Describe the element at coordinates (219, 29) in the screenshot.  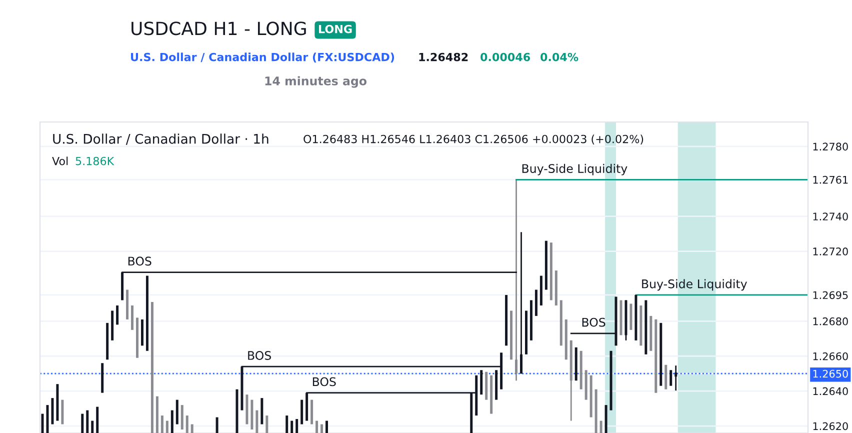
I see `chart-title: USDCAD H1 - LONG` at that location.